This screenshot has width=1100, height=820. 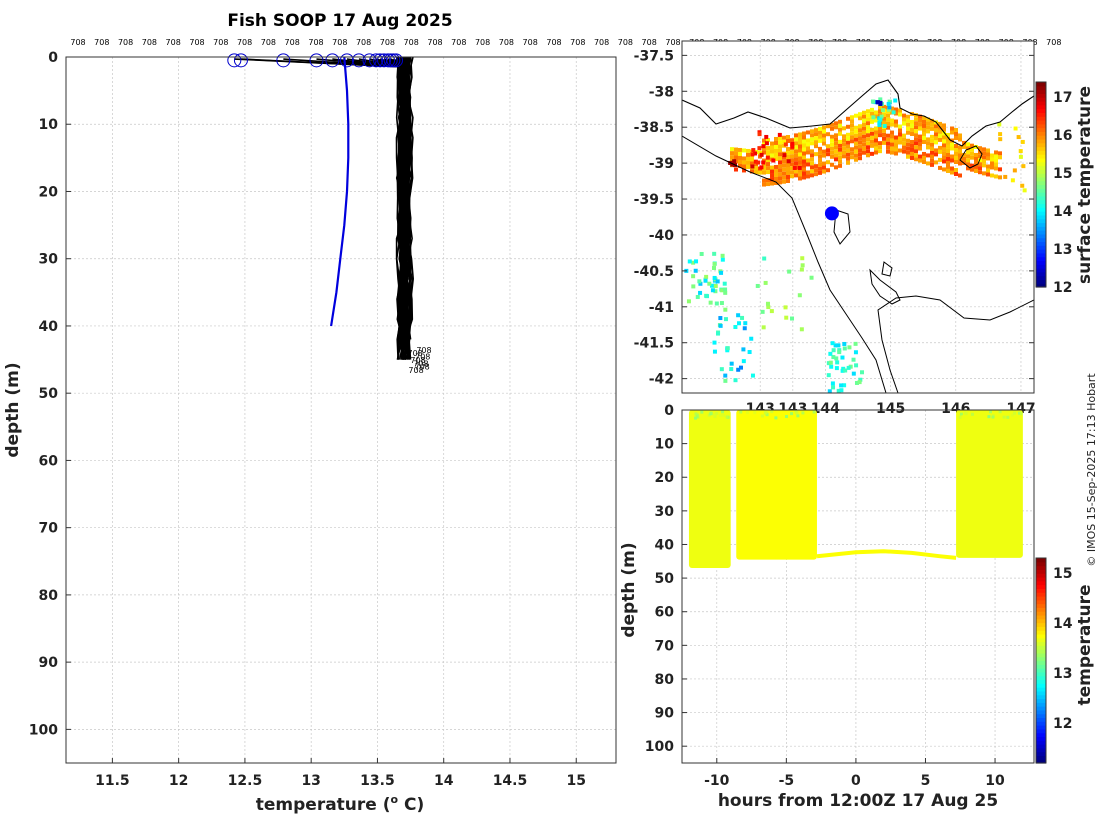 What do you see at coordinates (971, 157) in the screenshot?
I see `bay-outline` at bounding box center [971, 157].